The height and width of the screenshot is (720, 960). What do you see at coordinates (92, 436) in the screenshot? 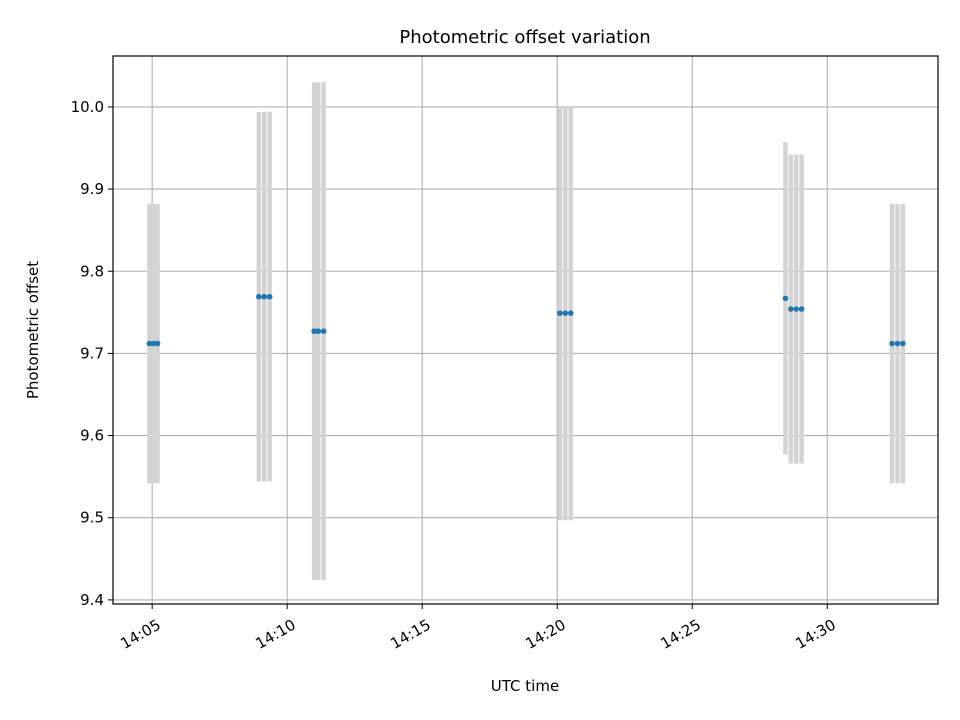
I see `y-tick-label: 9.6` at bounding box center [92, 436].